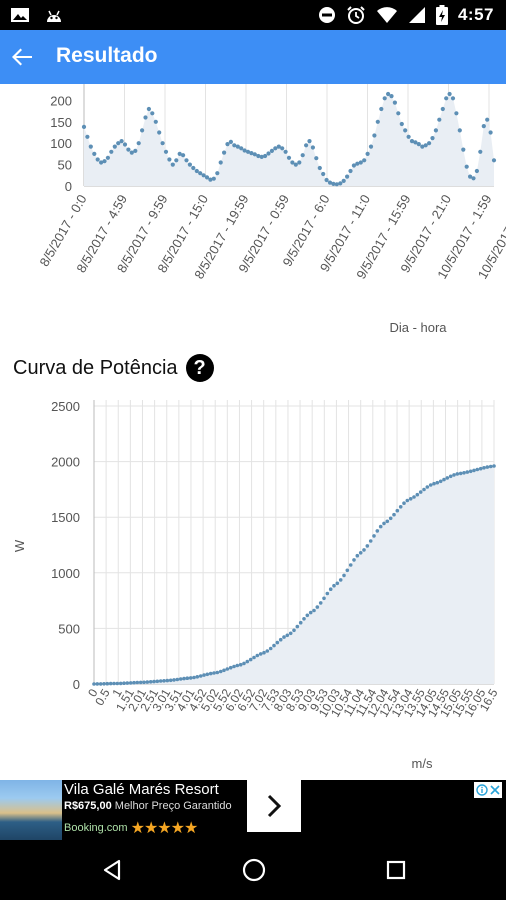 The image size is (506, 900). I want to click on close-ad-icon, so click(495, 790).